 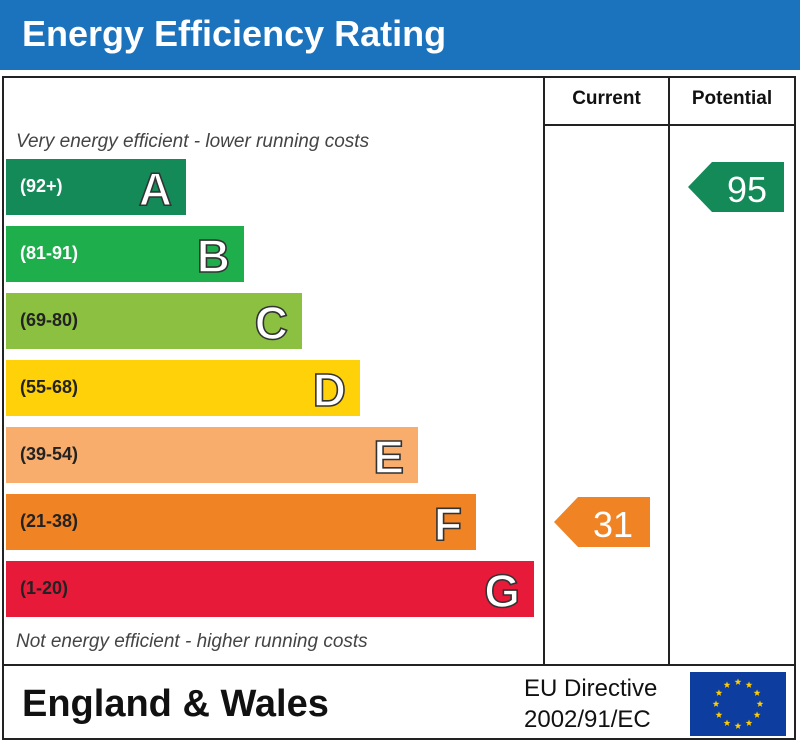 What do you see at coordinates (49, 253) in the screenshot?
I see `band-b-range: (81-91)` at bounding box center [49, 253].